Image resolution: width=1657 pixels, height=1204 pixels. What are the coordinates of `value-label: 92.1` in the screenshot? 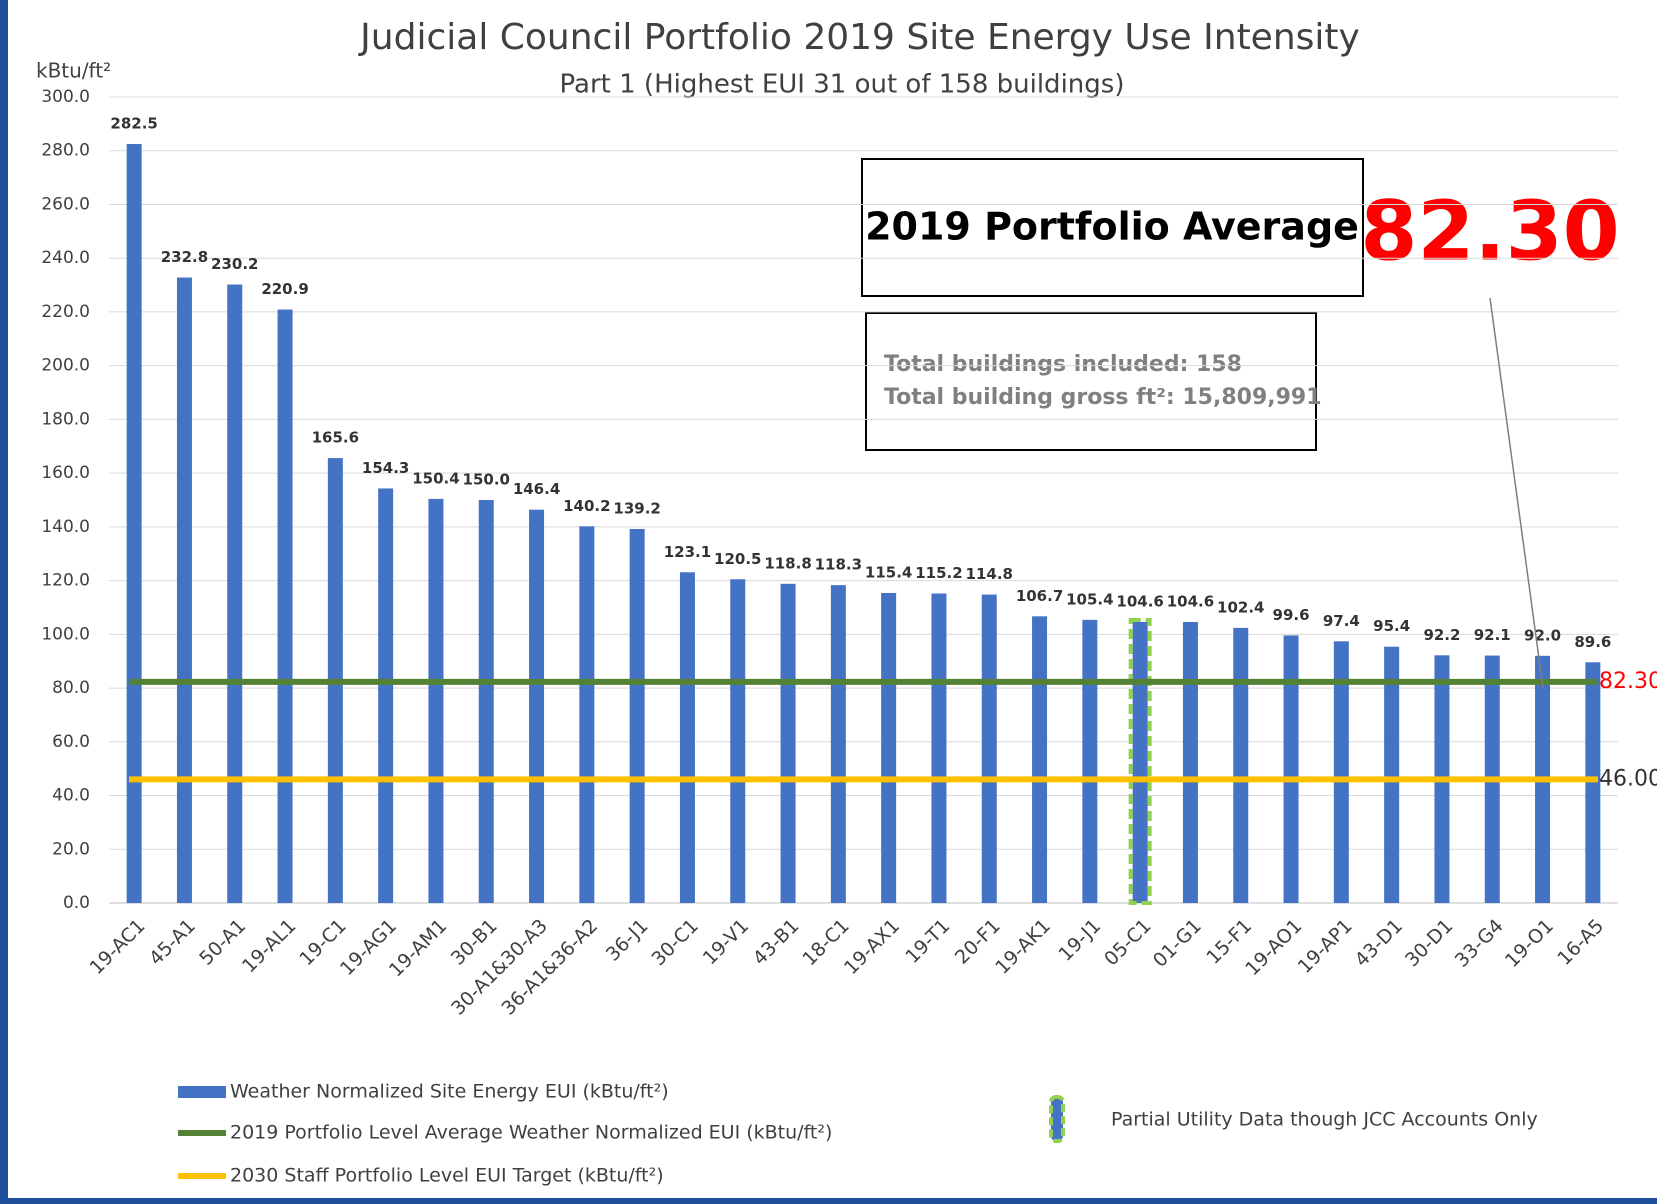 It's located at (1492, 635).